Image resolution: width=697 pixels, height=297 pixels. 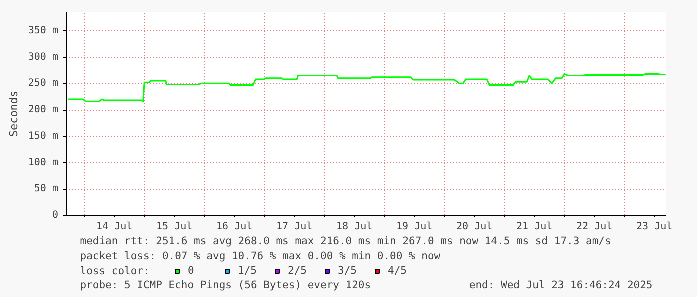 I want to click on x-tick-label: 21 Jul, so click(x=534, y=227).